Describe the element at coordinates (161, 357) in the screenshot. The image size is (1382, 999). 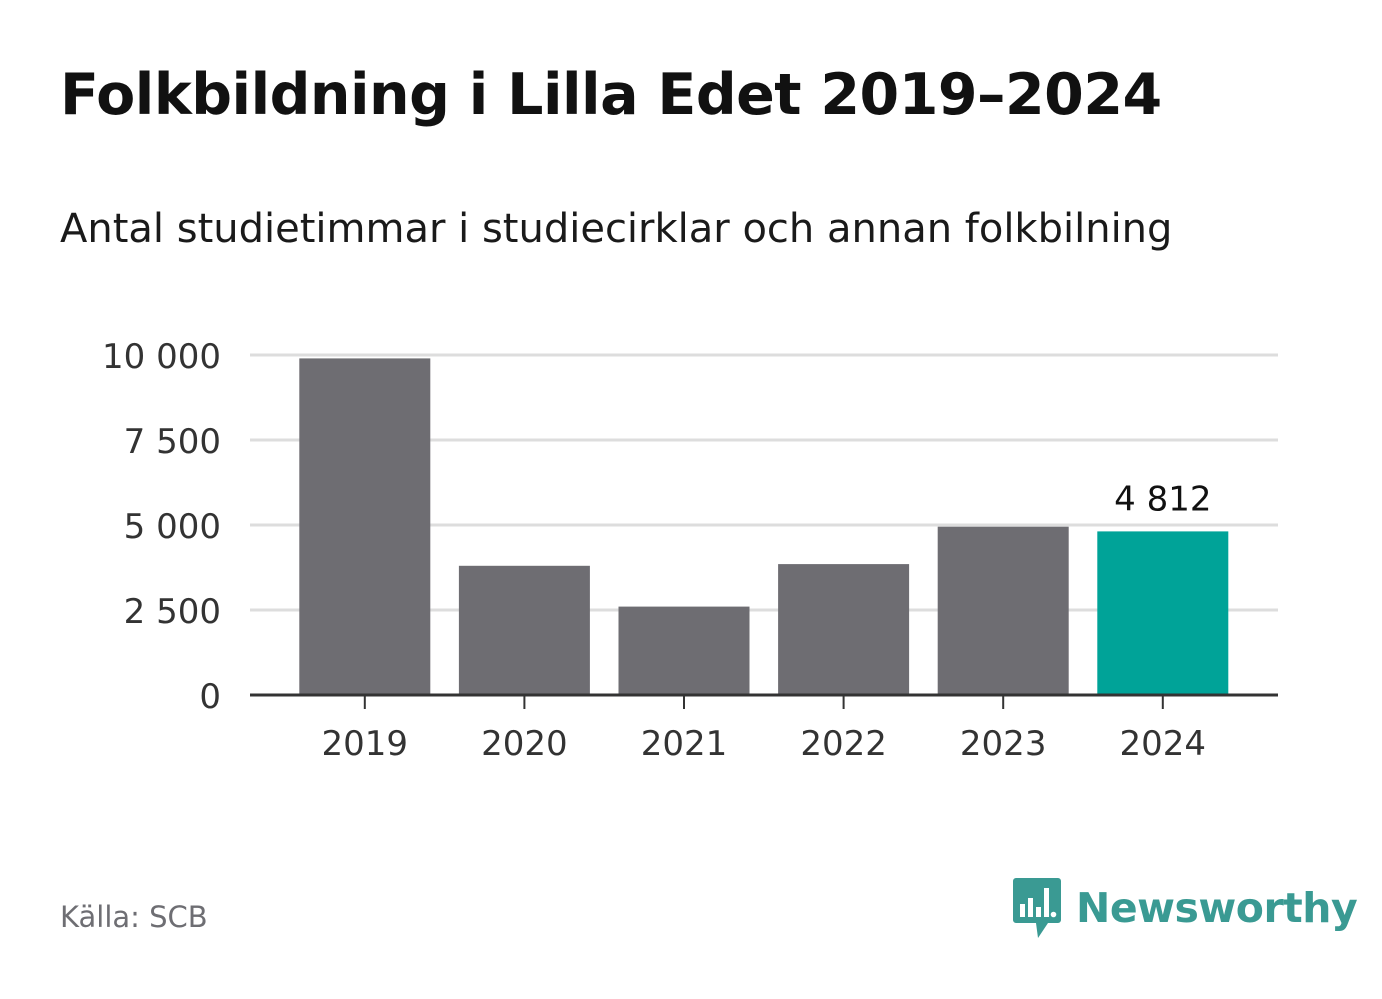
I see `y-tick-label: 10 000` at that location.